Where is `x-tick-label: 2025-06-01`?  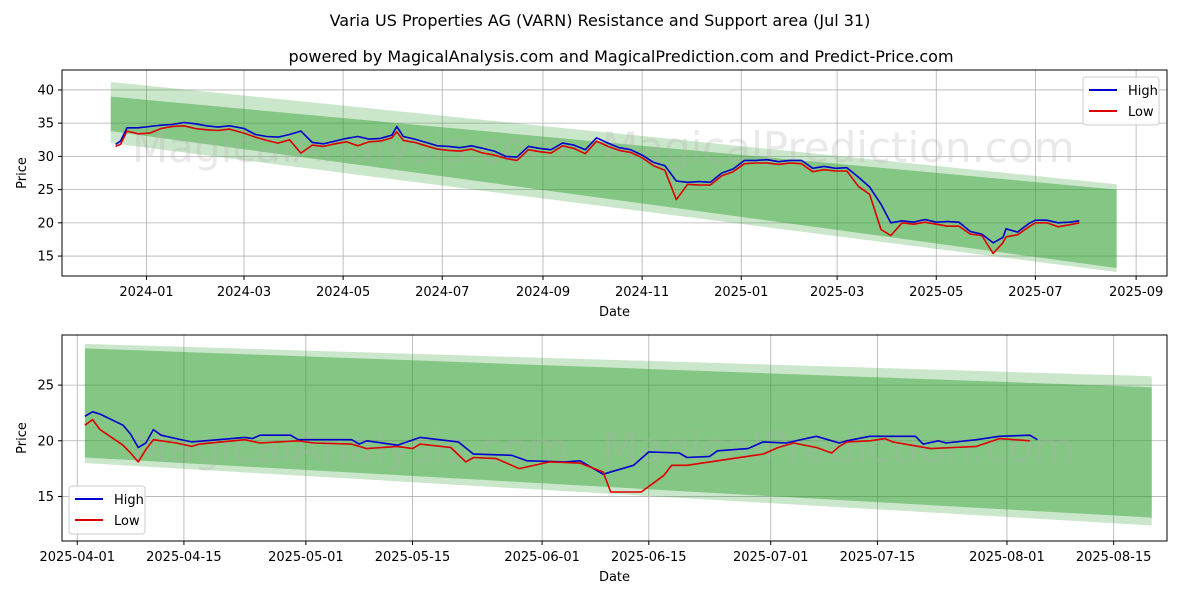
x-tick-label: 2025-06-01 is located at coordinates (542, 557).